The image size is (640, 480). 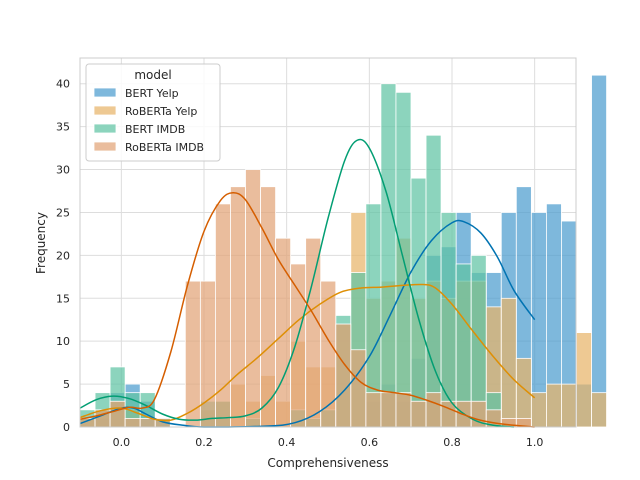 I want to click on x-tick-label: 0.2, so click(x=204, y=442).